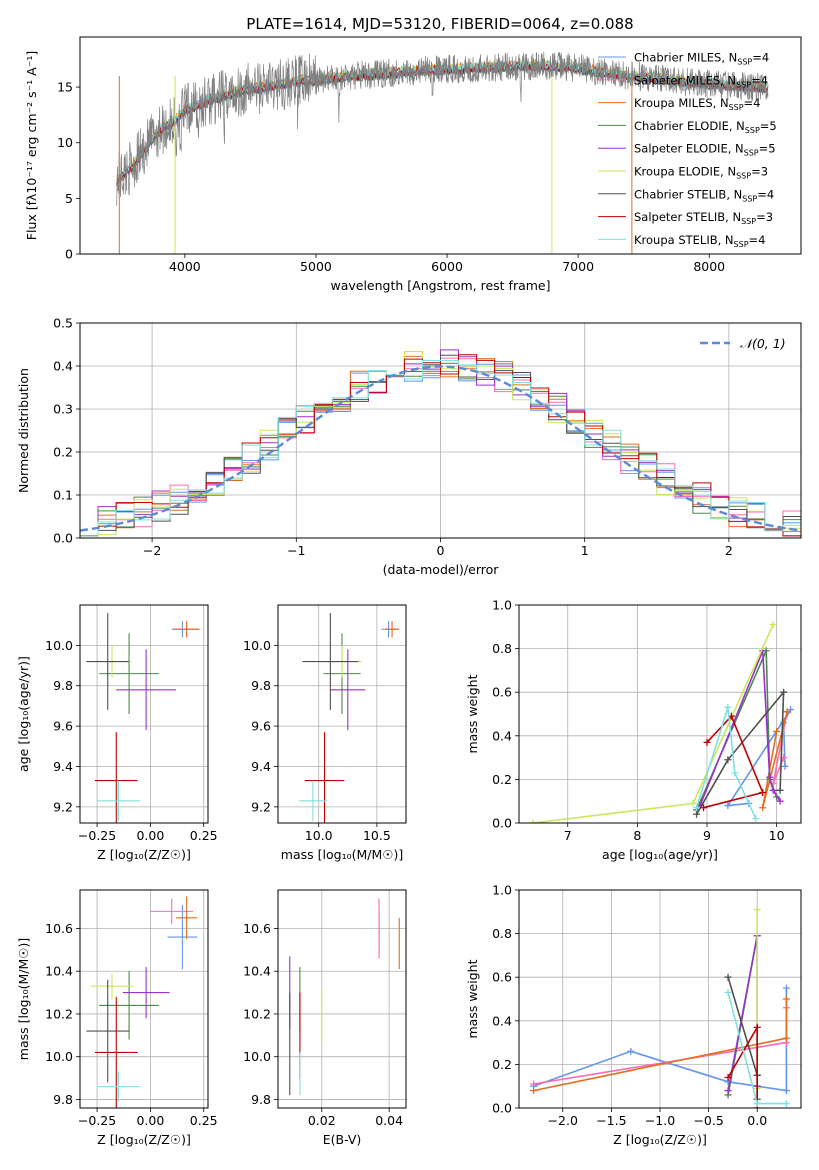 This screenshot has width=819, height=1170. What do you see at coordinates (757, 1120) in the screenshot?
I see `x-tick-label: 0.0` at bounding box center [757, 1120].